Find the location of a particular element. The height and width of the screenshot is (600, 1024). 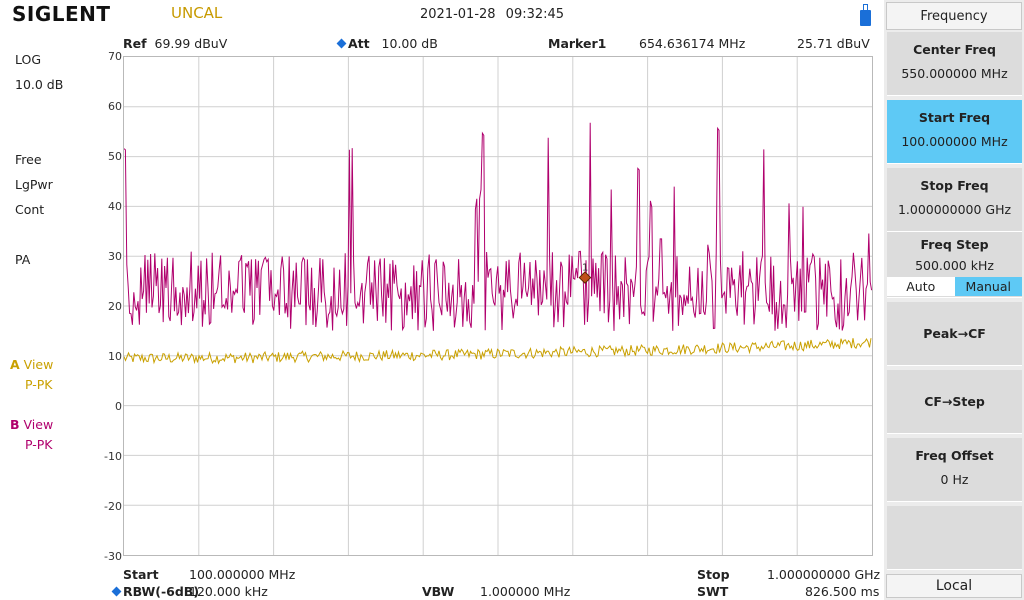

preamp-status: PA is located at coordinates (23, 259).